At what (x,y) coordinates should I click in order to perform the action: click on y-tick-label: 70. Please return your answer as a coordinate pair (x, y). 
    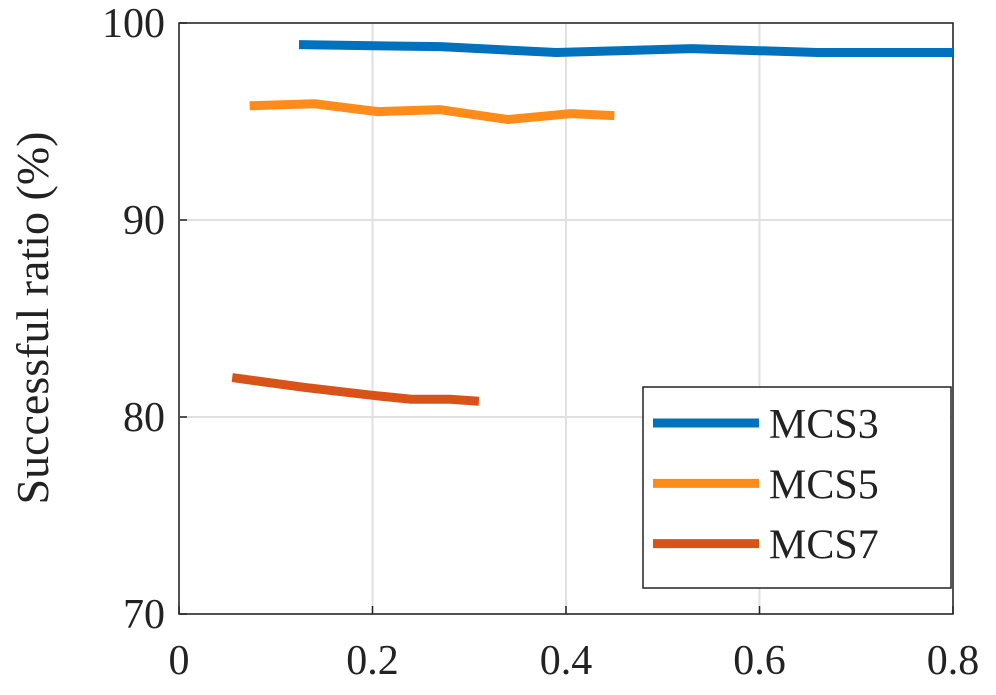
    Looking at the image, I should click on (144, 615).